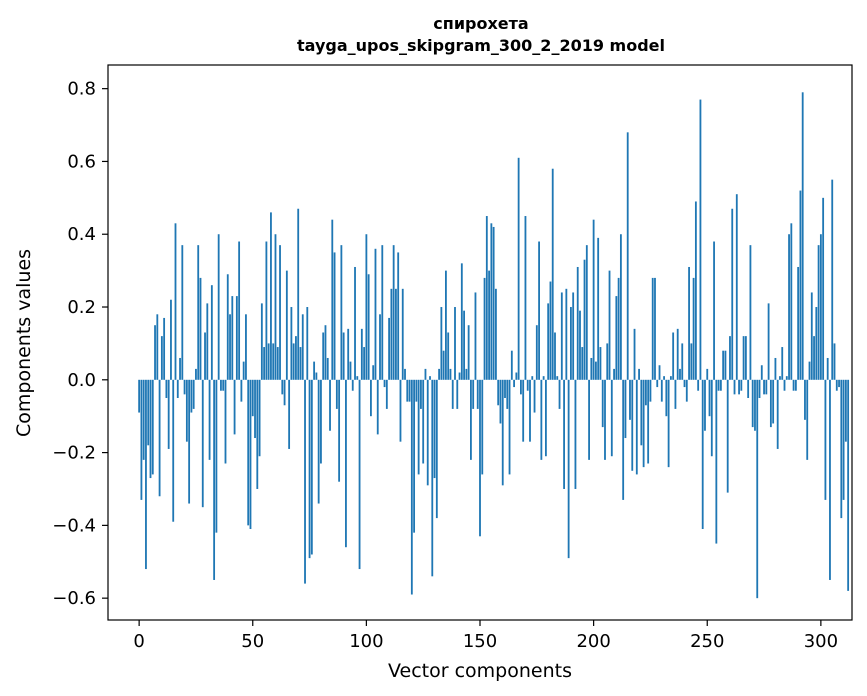 The image size is (867, 696). I want to click on x-tick-label: 50, so click(252, 641).